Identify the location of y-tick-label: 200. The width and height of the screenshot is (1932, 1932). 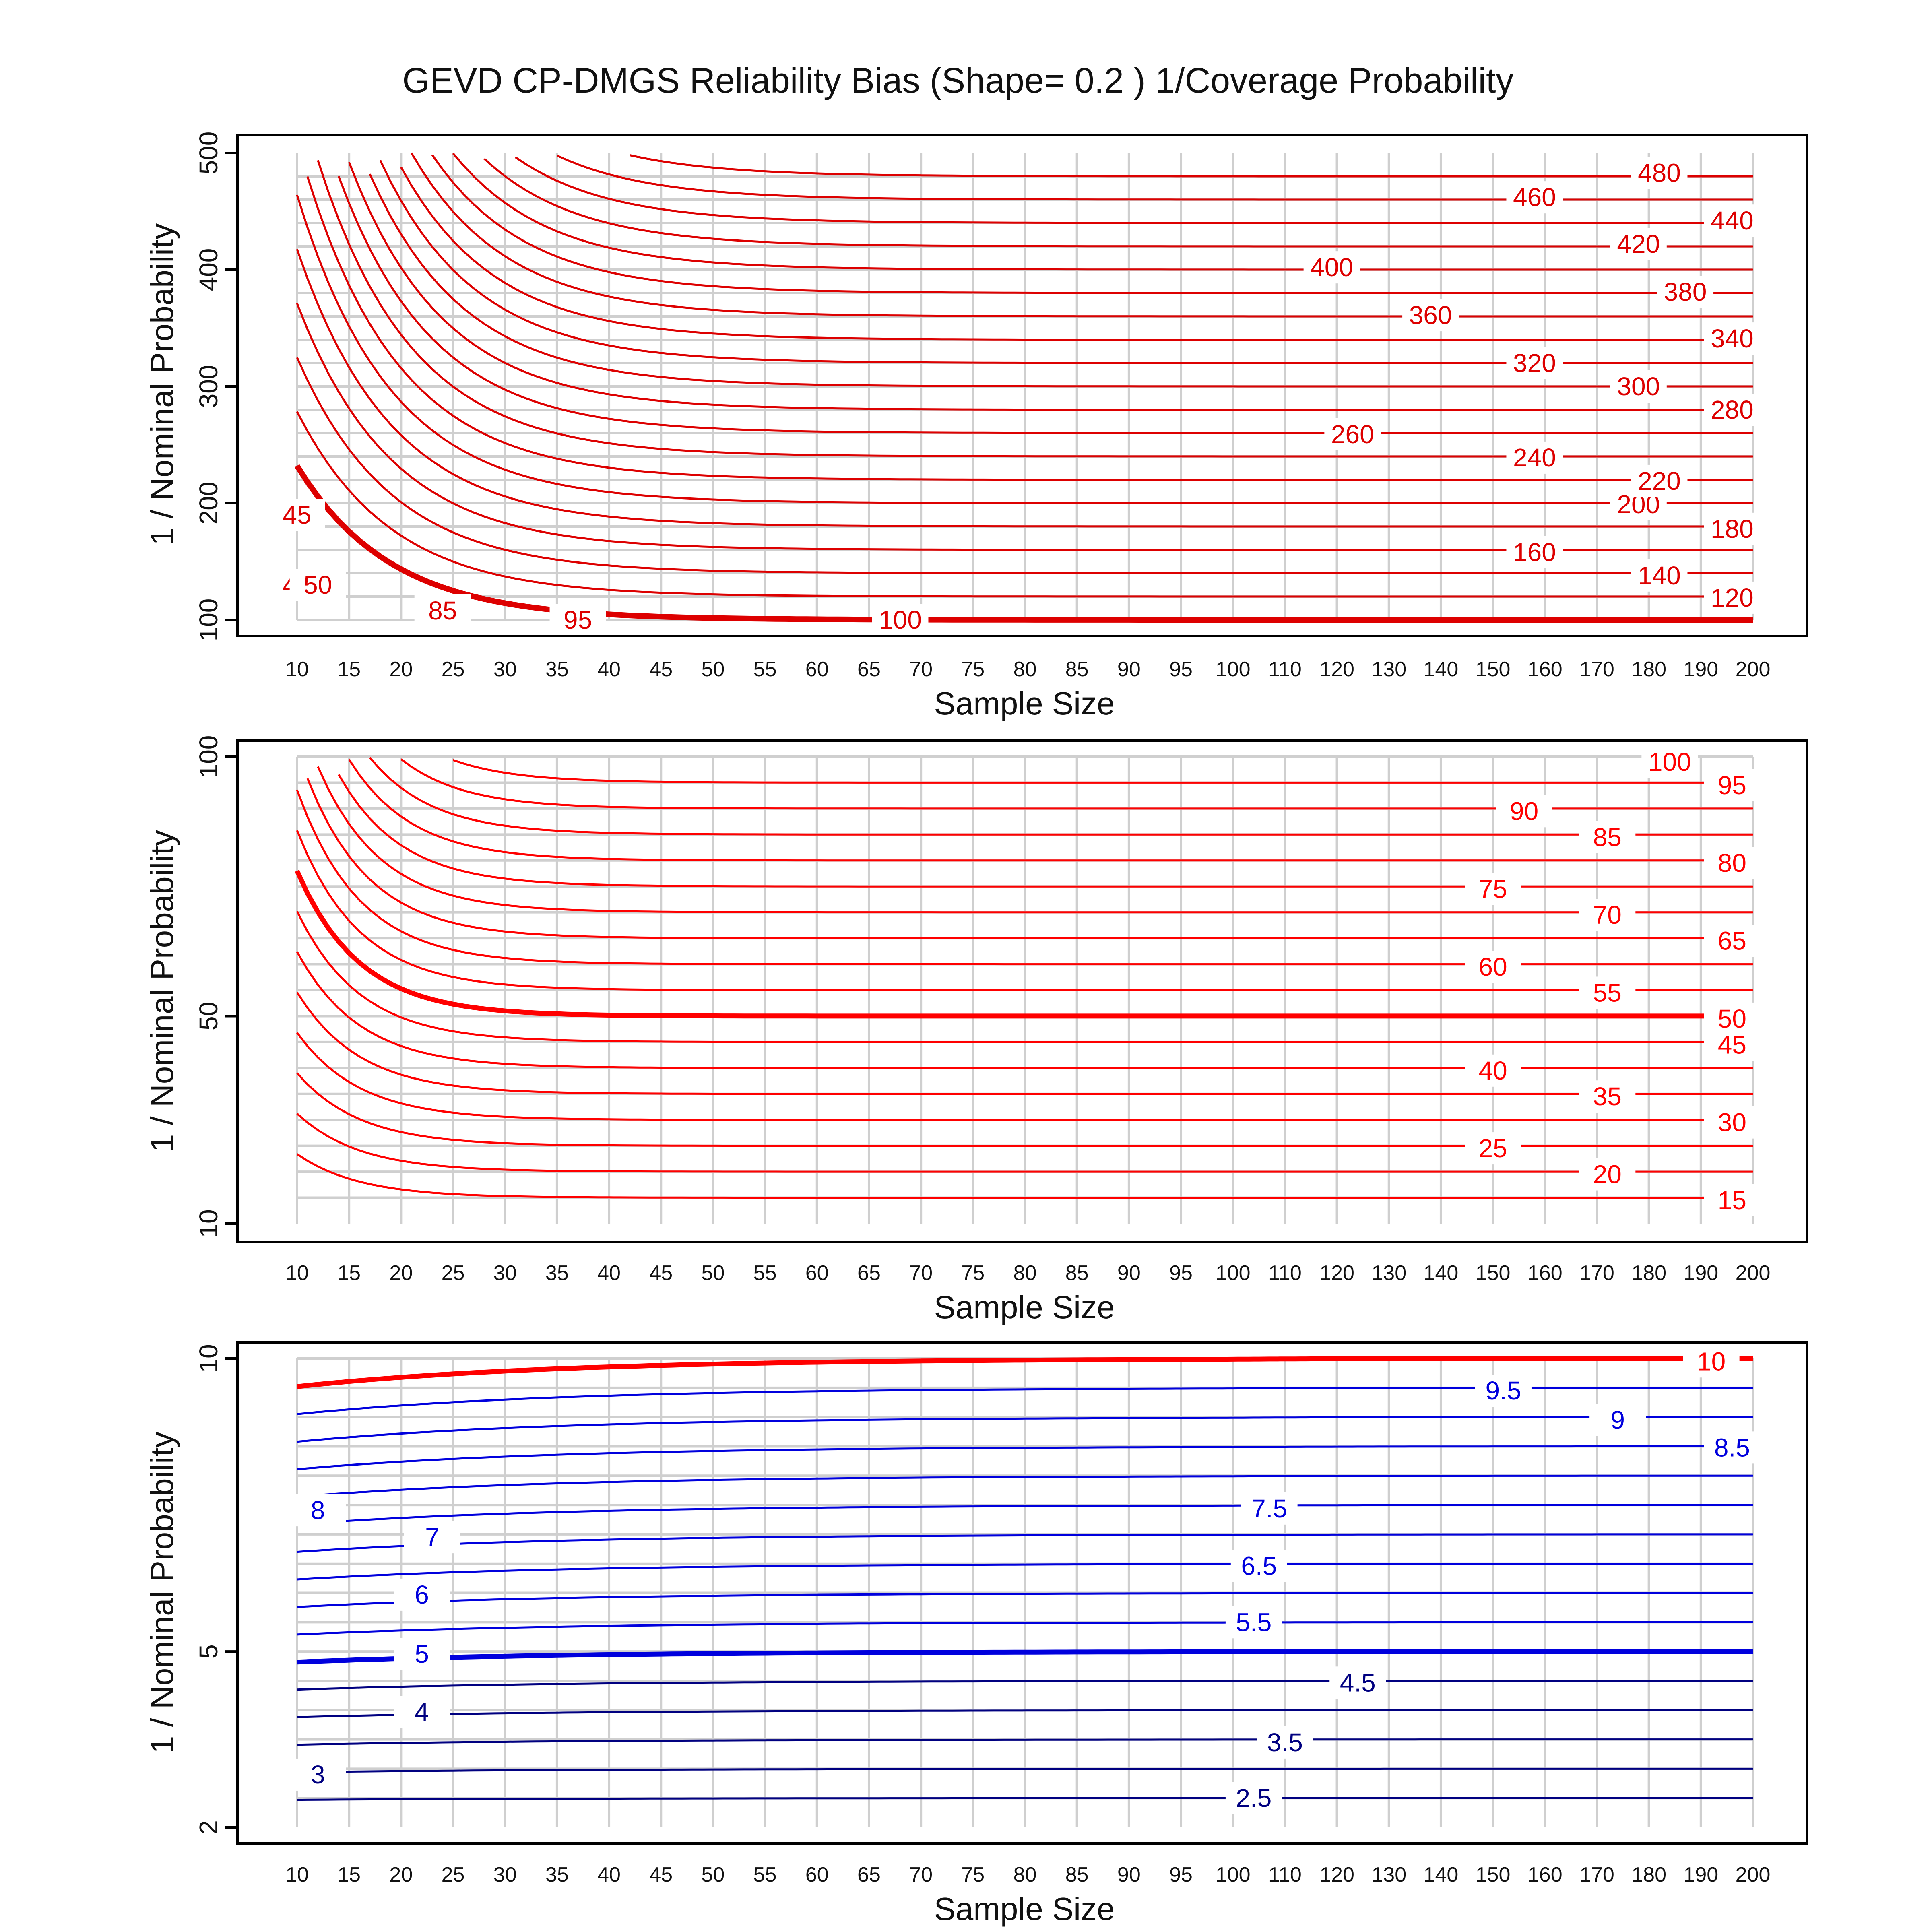
(208, 504).